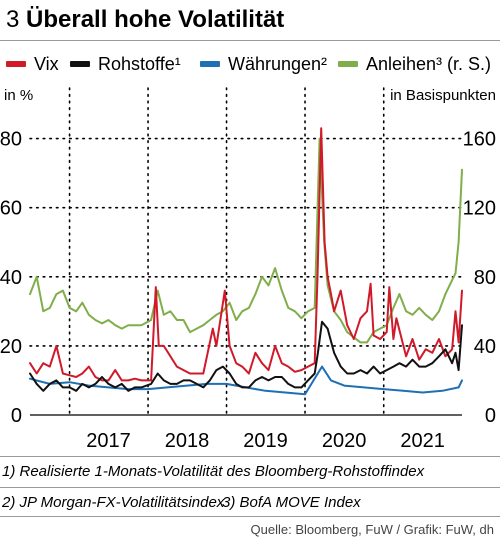 Image resolution: width=500 pixels, height=545 pixels. What do you see at coordinates (18, 95) in the screenshot?
I see `y-left-unit-label: in %` at bounding box center [18, 95].